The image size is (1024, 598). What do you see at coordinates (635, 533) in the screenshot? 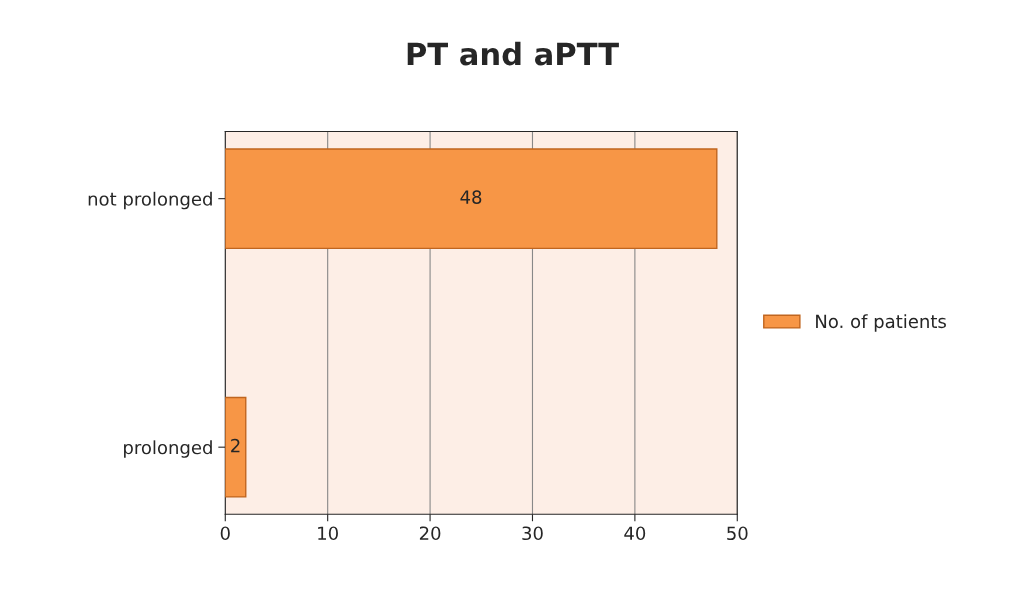
I see `x-tick-label: 40` at bounding box center [635, 533].